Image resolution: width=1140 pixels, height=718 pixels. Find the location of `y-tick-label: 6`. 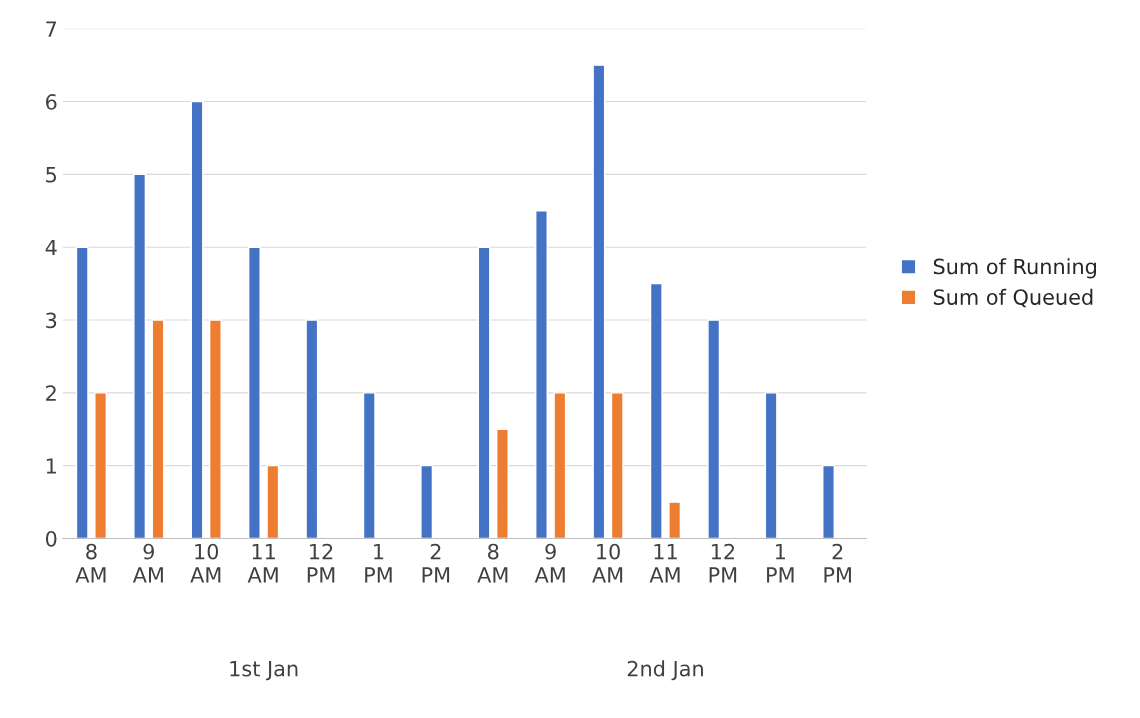

y-tick-label: 6 is located at coordinates (51, 102).